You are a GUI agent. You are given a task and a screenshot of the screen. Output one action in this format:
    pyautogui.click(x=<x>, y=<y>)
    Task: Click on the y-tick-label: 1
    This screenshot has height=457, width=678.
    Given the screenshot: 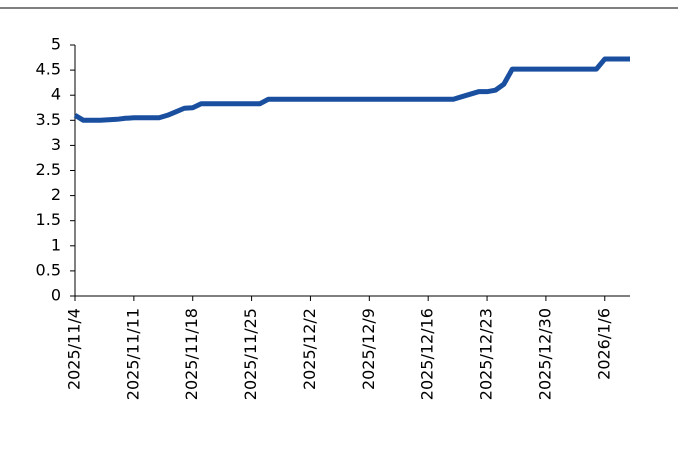 What is the action you would take?
    pyautogui.click(x=56, y=244)
    